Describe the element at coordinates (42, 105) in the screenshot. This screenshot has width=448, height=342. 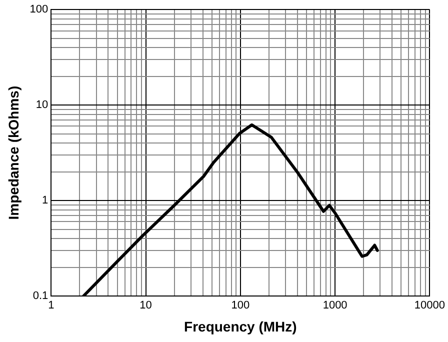
I see `y-tick-label: 10` at that location.